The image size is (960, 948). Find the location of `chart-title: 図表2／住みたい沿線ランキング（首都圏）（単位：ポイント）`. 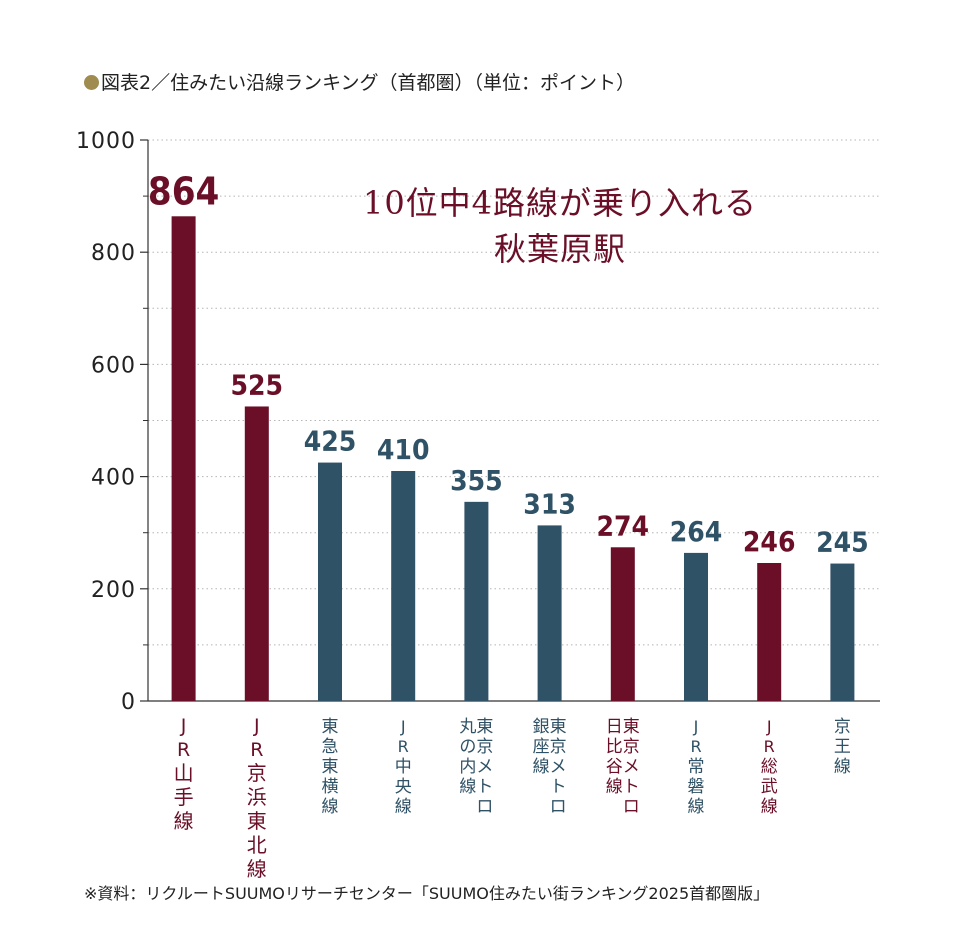

chart-title: 図表2／住みたい沿線ランキング（首都圏）（単位：ポイント） is located at coordinates (368, 83).